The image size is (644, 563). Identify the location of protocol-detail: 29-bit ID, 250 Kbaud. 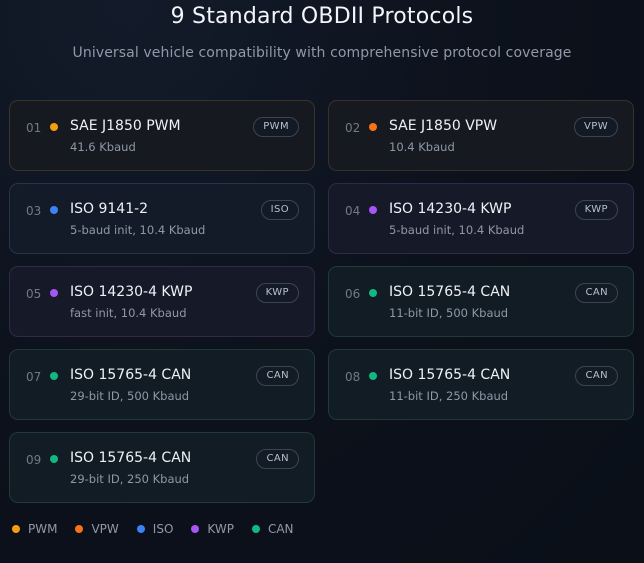
(130, 479).